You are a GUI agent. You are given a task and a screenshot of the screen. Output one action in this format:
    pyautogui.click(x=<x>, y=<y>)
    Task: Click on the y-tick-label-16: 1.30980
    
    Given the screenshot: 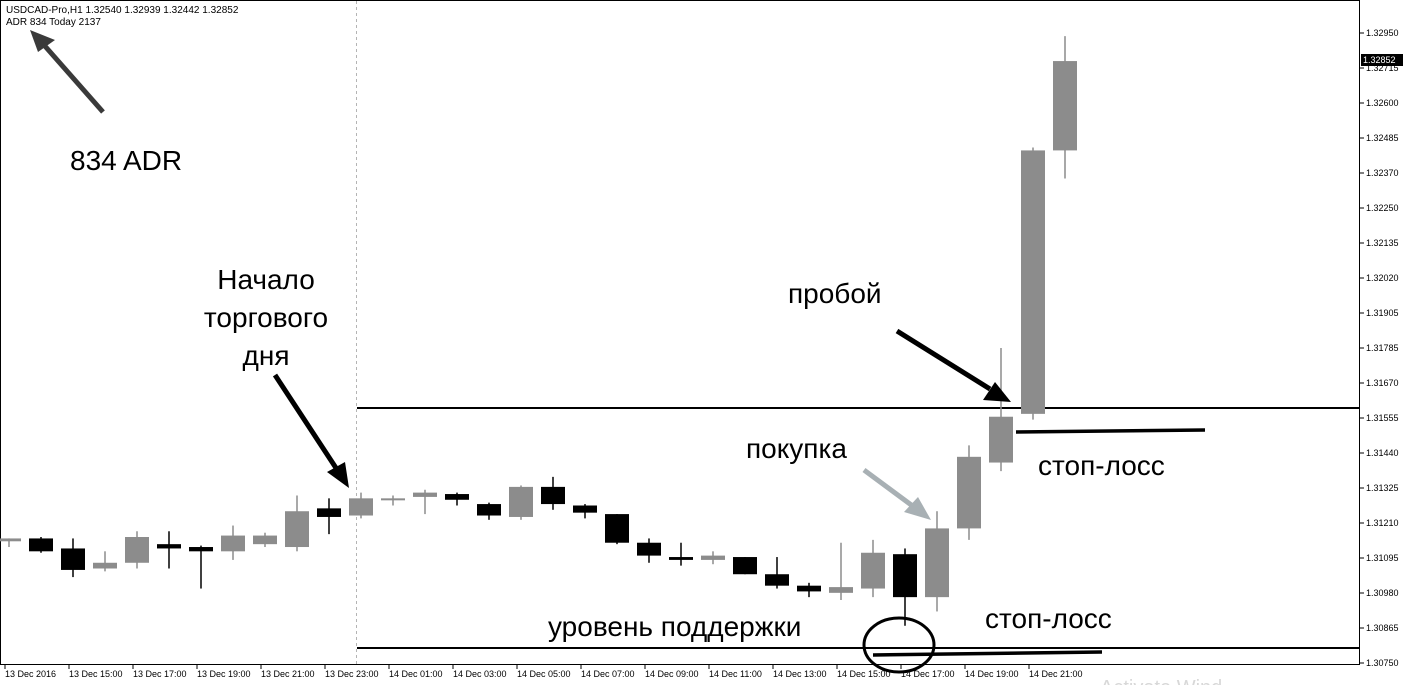 What is the action you would take?
    pyautogui.click(x=1382, y=593)
    